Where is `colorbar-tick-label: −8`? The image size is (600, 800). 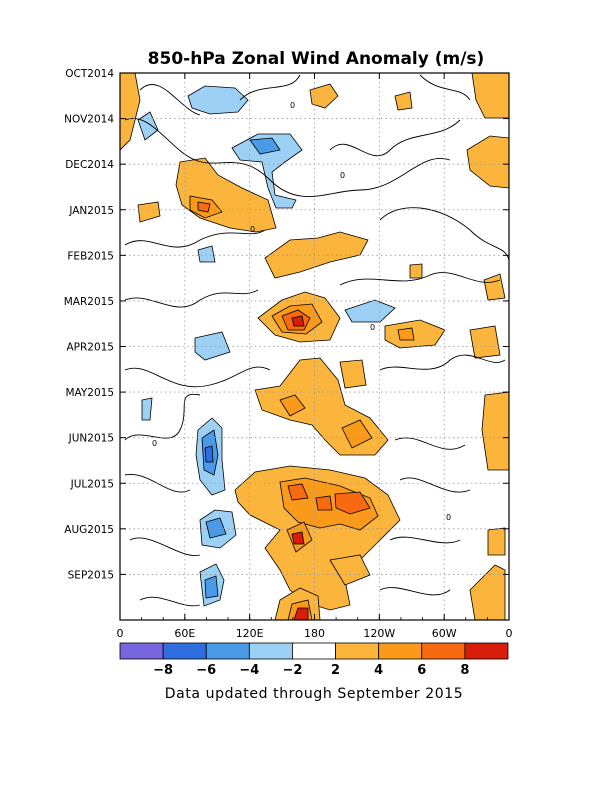
colorbar-tick-label: −8 is located at coordinates (163, 670).